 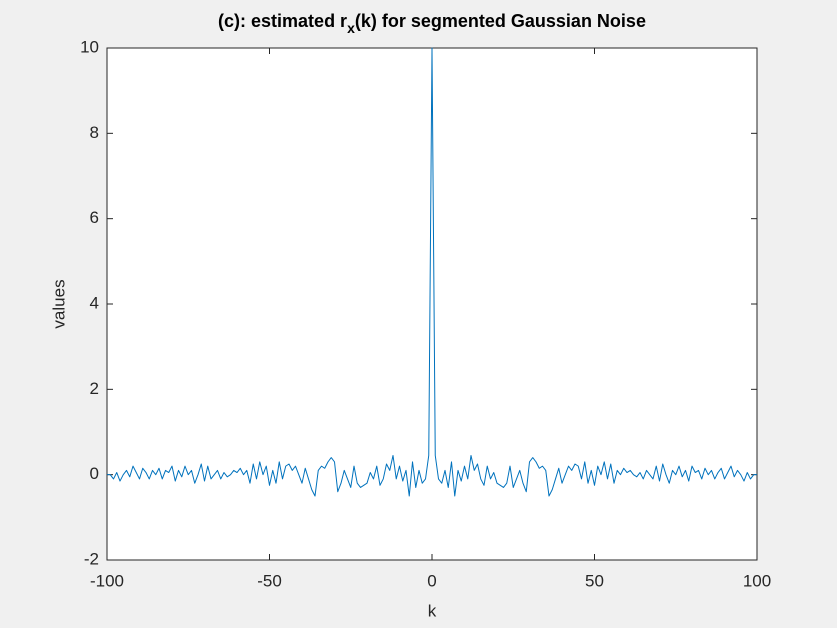 What do you see at coordinates (269, 580) in the screenshot?
I see `x-tick-label: -50` at bounding box center [269, 580].